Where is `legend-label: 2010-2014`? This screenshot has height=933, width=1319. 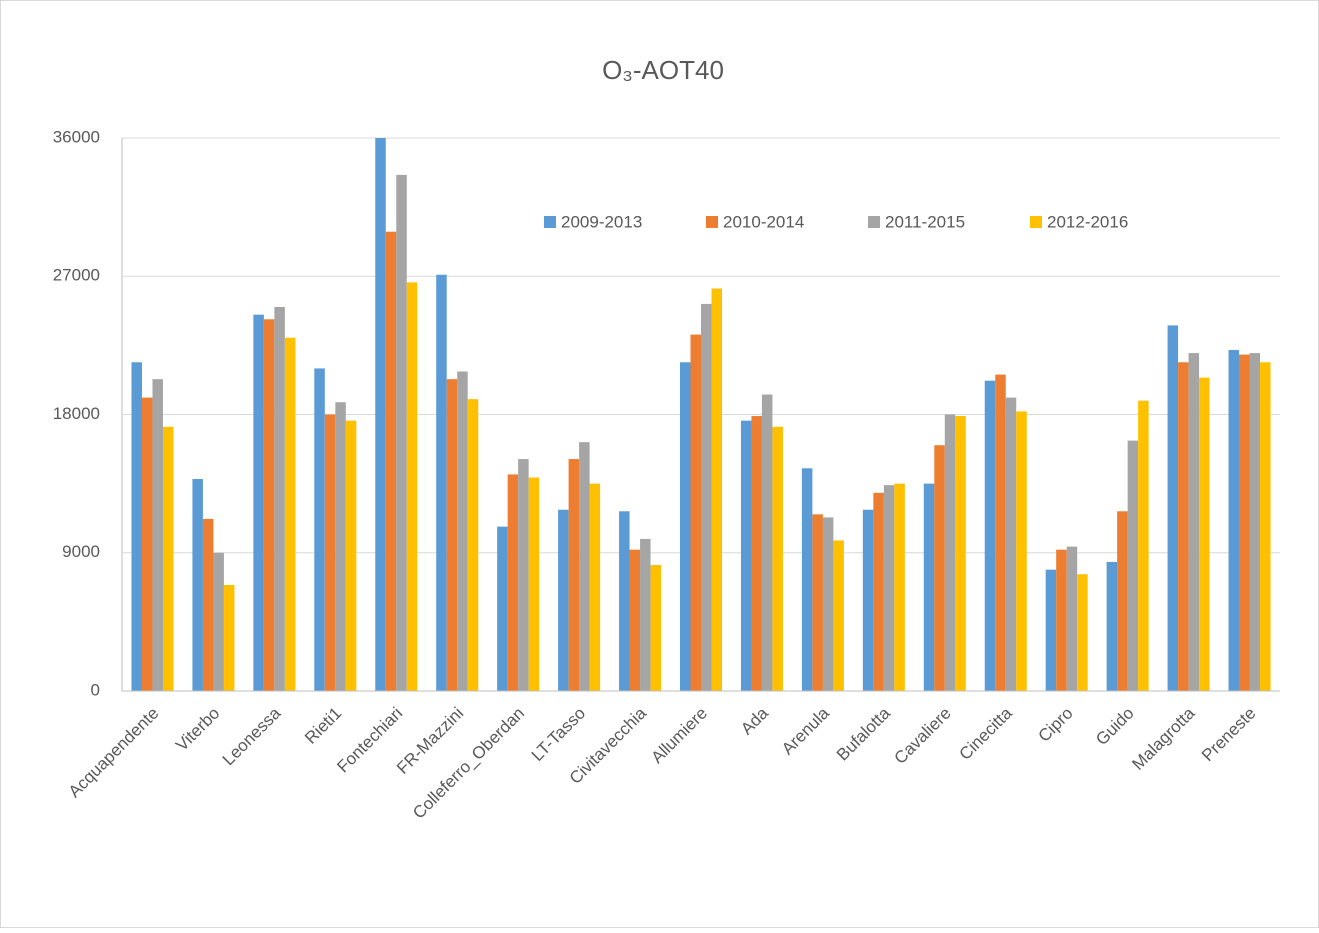
legend-label: 2010-2014 is located at coordinates (763, 221).